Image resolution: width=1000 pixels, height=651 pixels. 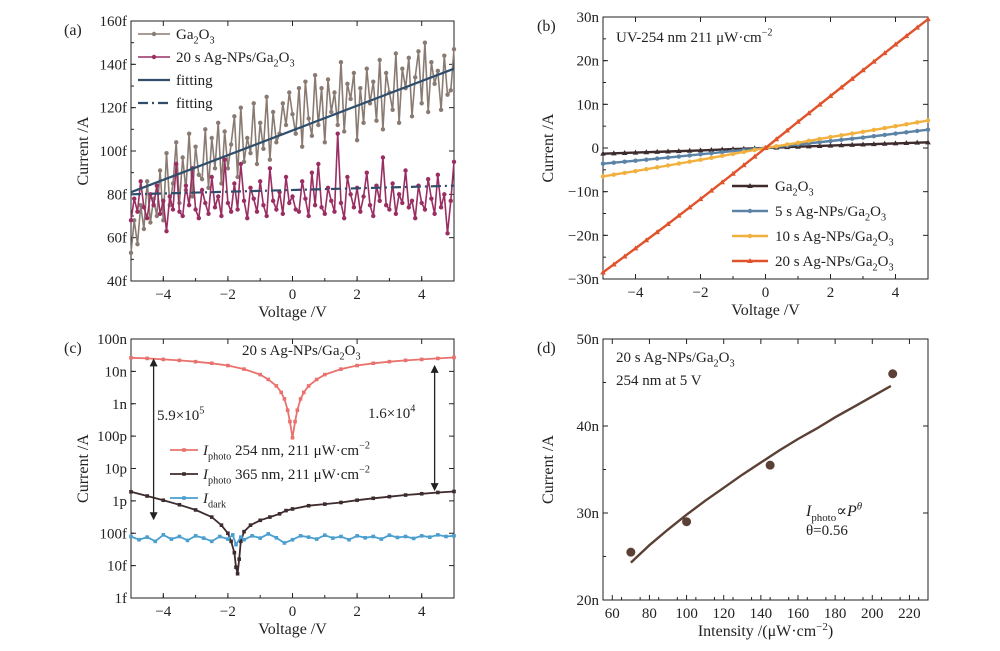 I want to click on legend-label: Ga2O3, so click(x=794, y=189).